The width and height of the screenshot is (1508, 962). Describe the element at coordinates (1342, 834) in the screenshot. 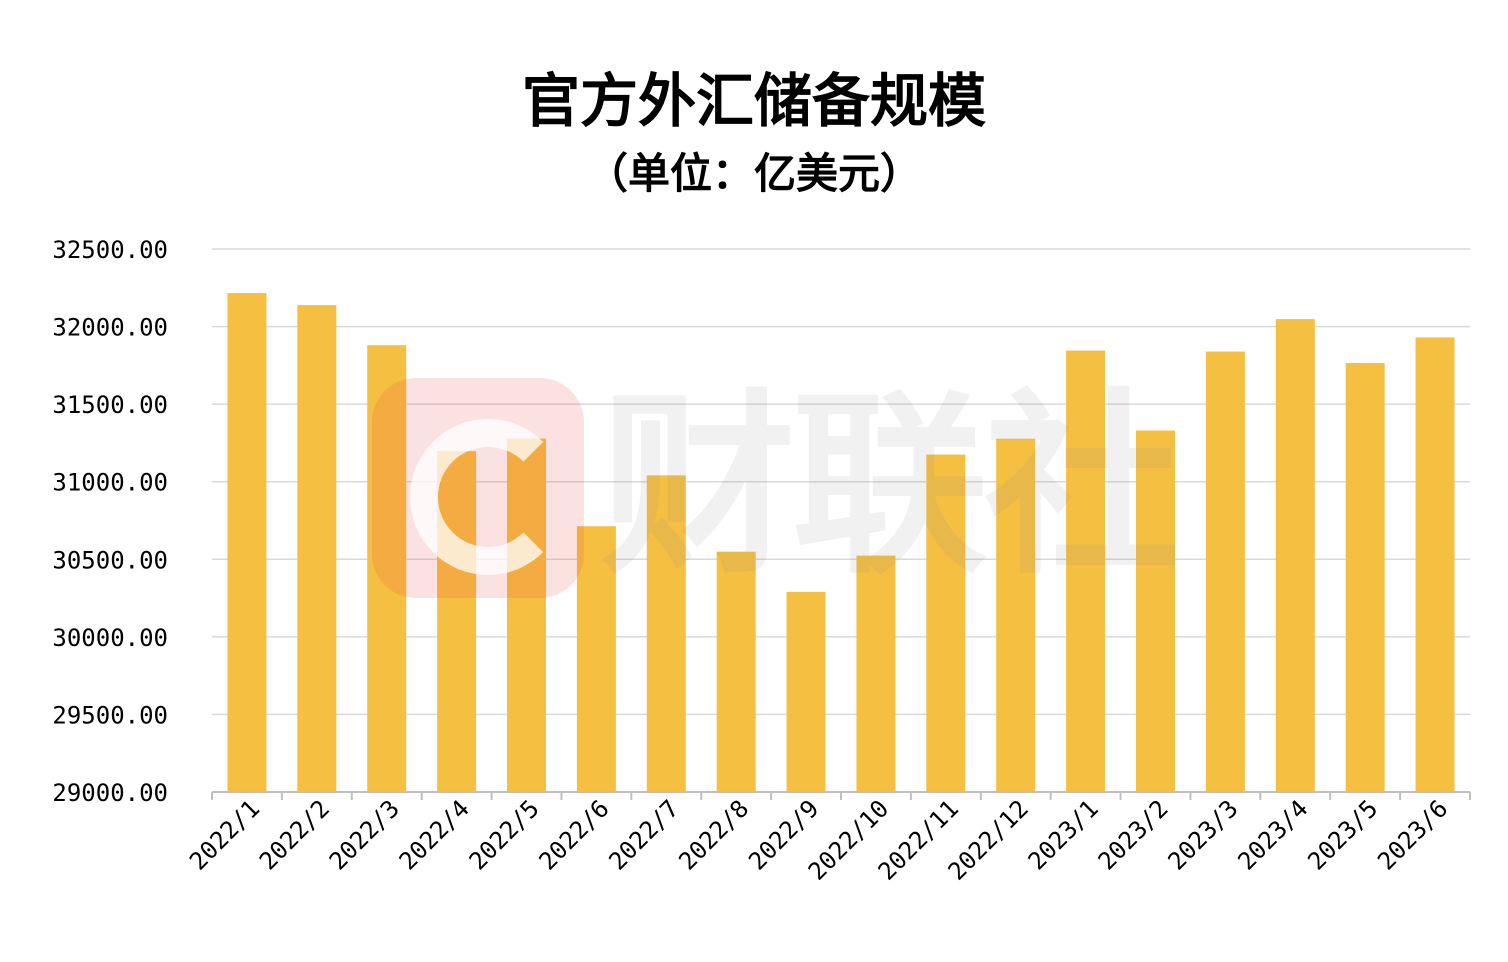

I see `x-tick-label: 2023/5` at that location.